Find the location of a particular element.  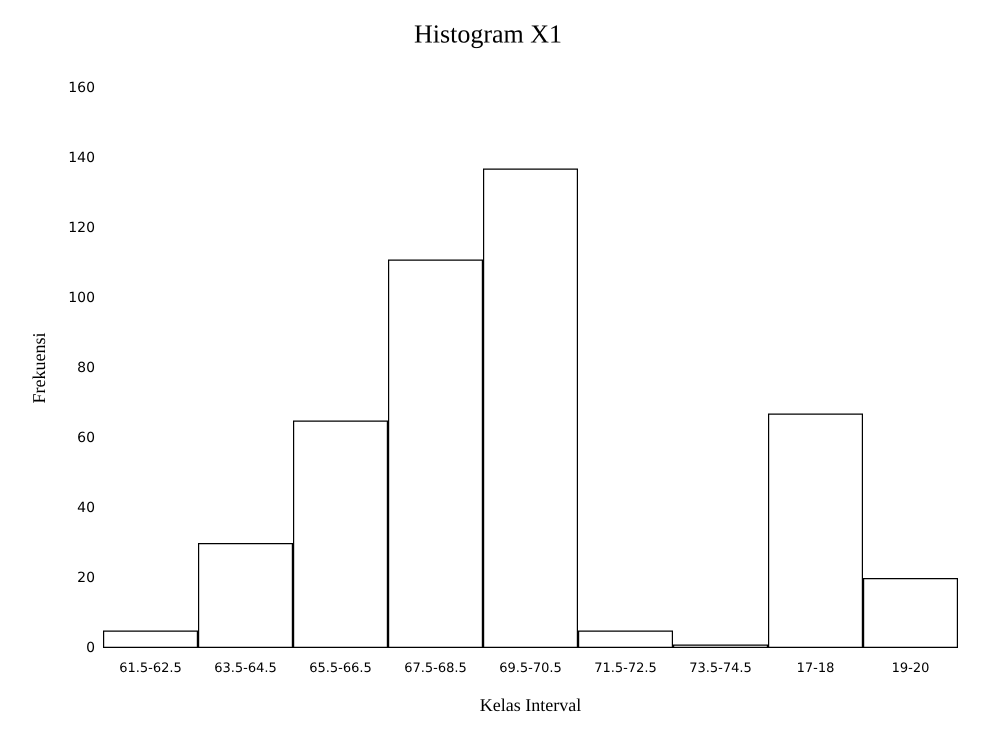

y-tick-label: 160 is located at coordinates (81, 88).